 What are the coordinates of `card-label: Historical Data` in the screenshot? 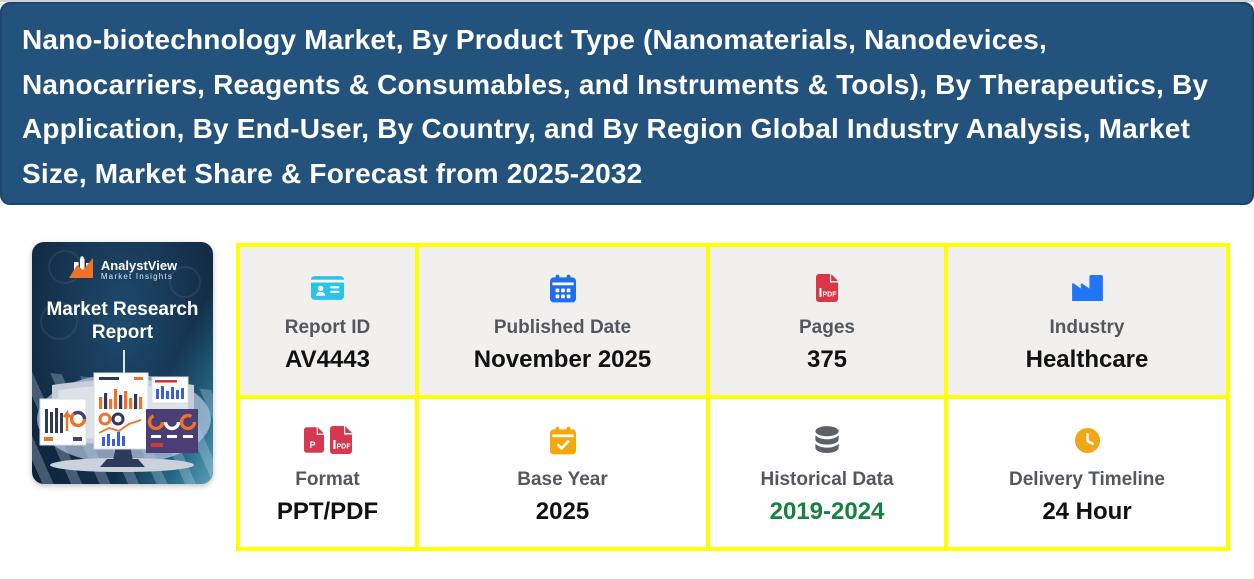 It's located at (827, 479).